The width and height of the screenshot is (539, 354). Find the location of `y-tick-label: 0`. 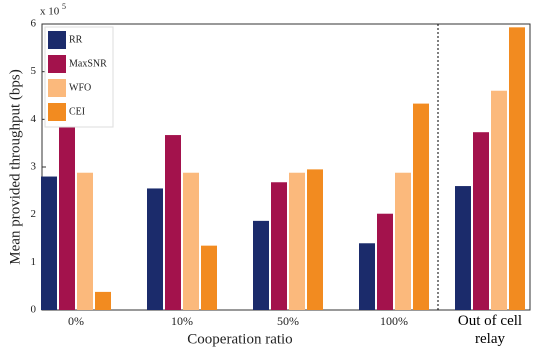

y-tick-label: 0 is located at coordinates (34, 310).